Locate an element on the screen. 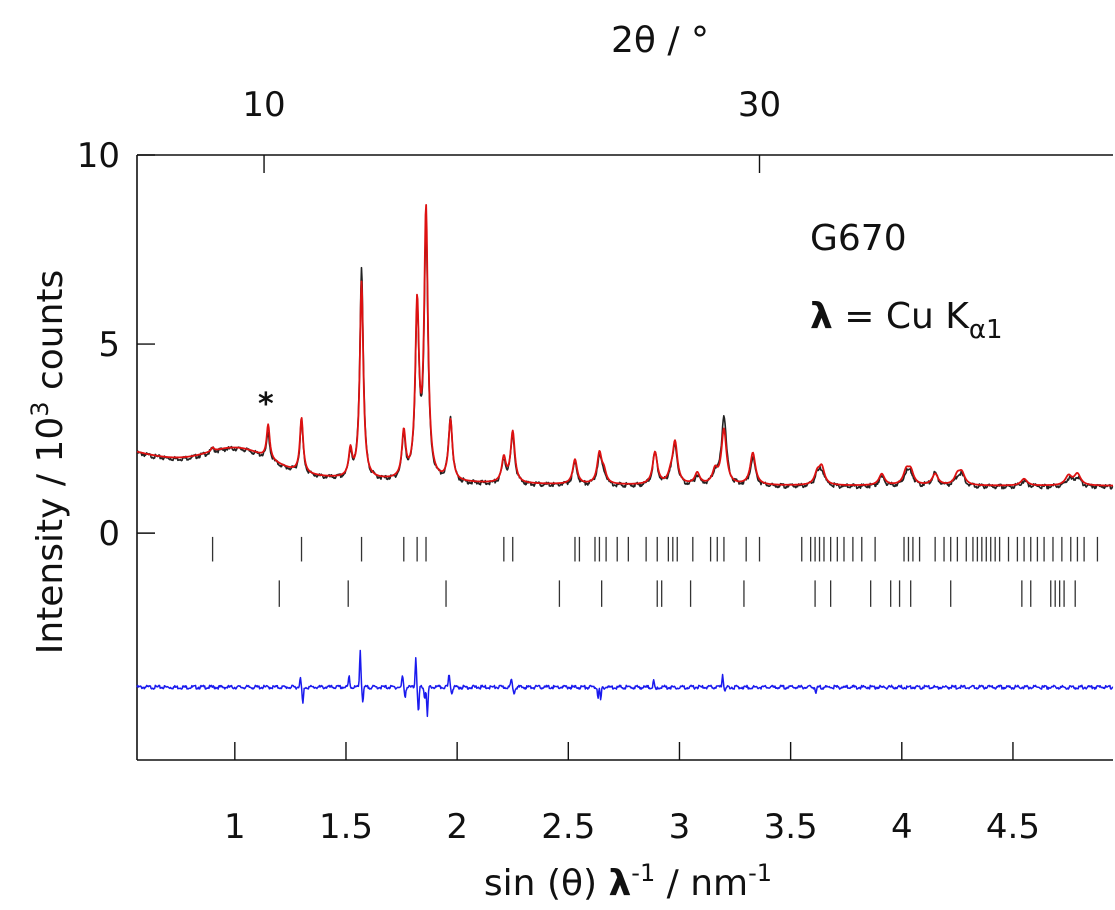  left-tick-label: 0 is located at coordinates (109, 534).